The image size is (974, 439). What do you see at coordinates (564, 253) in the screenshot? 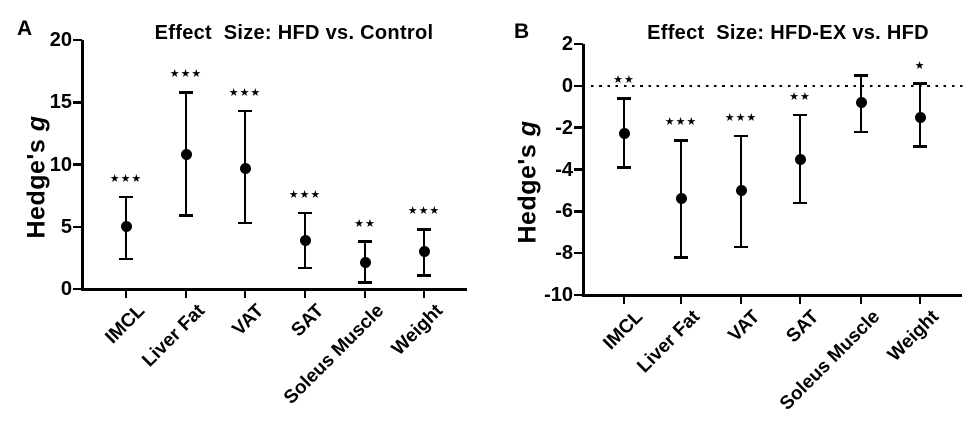
I see `y-tick-label: -8` at bounding box center [564, 253].